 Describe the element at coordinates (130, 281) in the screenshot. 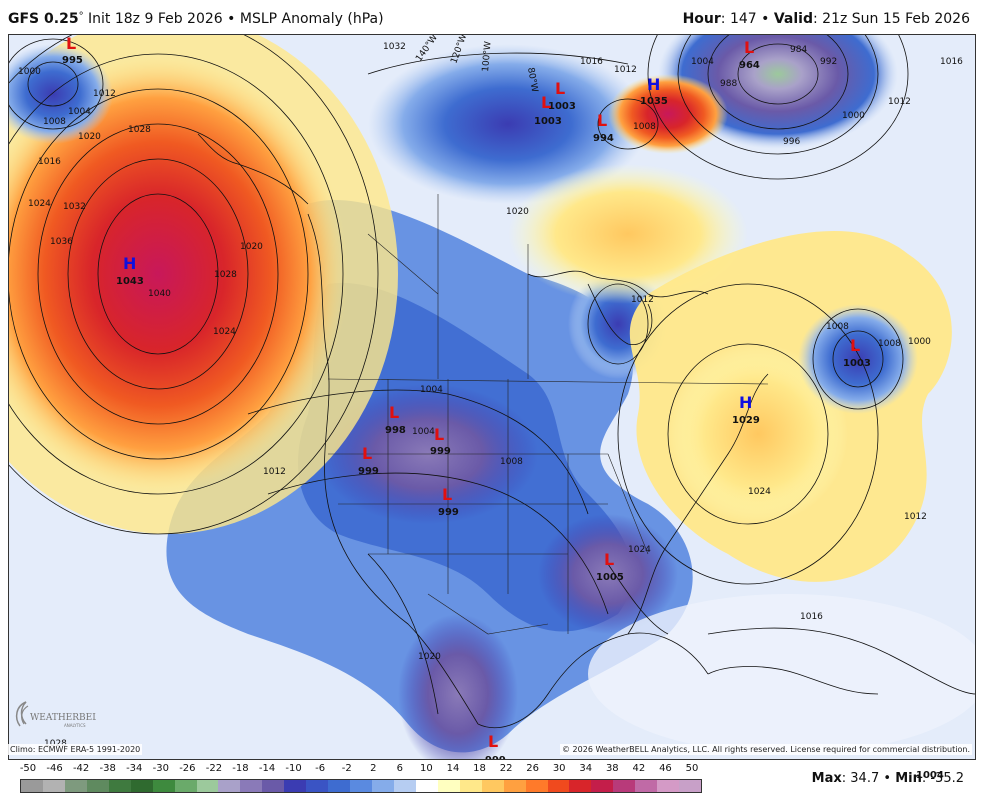

I see `svg-text: 1043` at that location.